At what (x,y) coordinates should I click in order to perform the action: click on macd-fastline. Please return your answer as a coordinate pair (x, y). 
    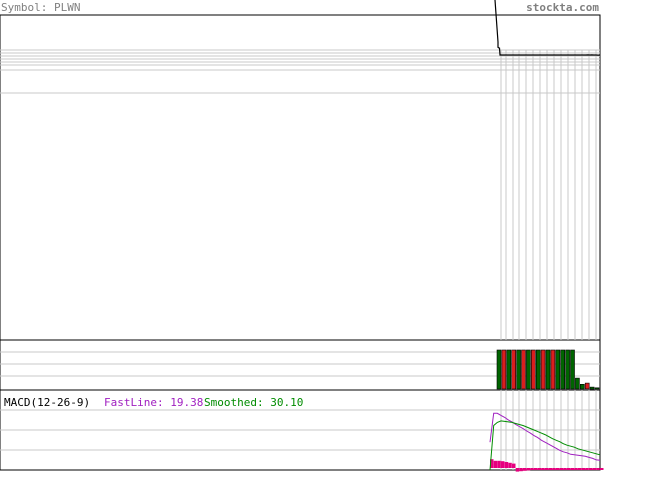
    Looking at the image, I should click on (545, 436).